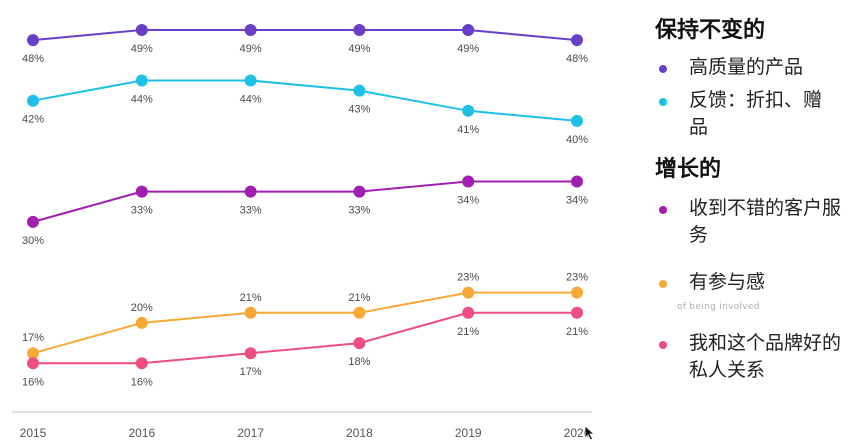 The height and width of the screenshot is (446, 854). I want to click on series-line-involved, so click(304, 323).